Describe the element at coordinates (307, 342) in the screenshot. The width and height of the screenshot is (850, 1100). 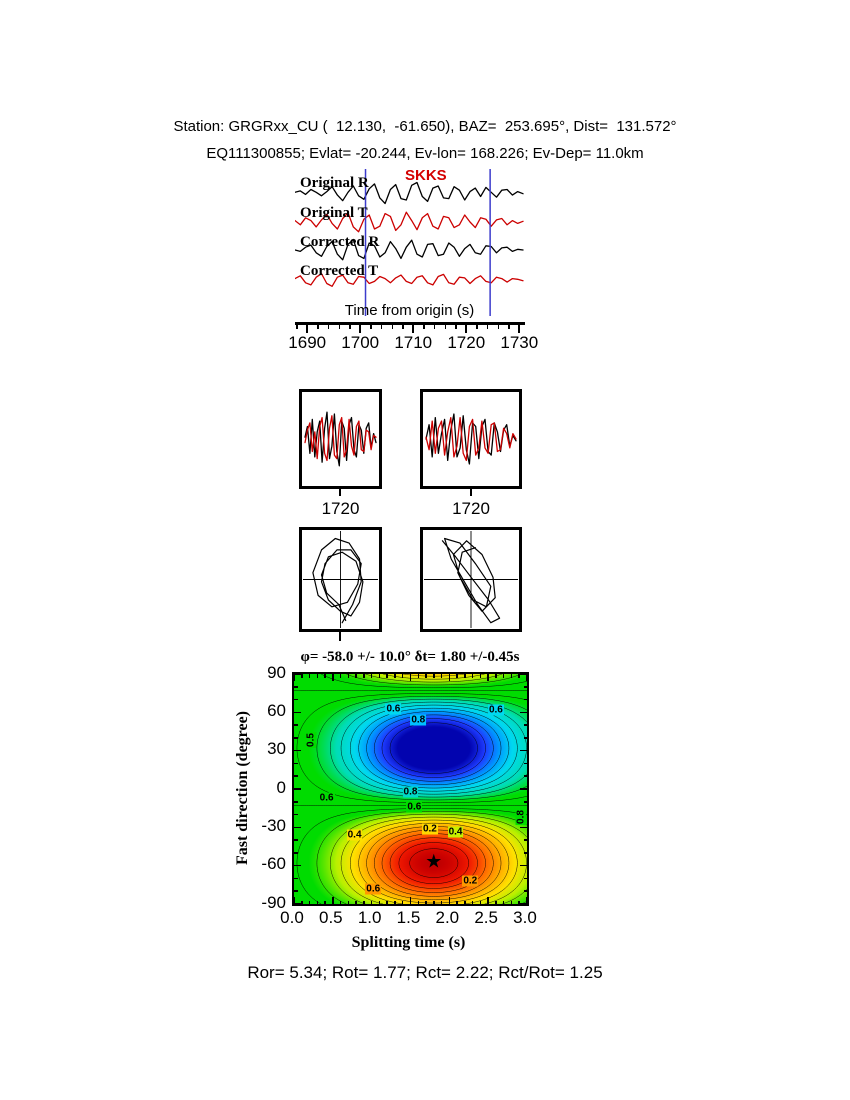
I see `seis-tick-label: 1690` at that location.